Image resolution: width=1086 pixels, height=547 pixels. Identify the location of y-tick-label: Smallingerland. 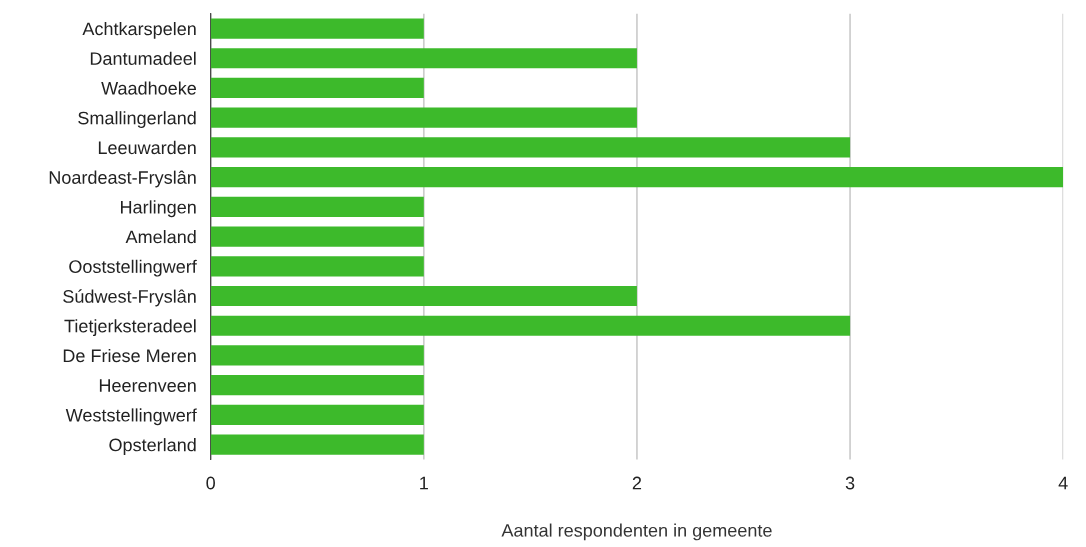
(137, 119).